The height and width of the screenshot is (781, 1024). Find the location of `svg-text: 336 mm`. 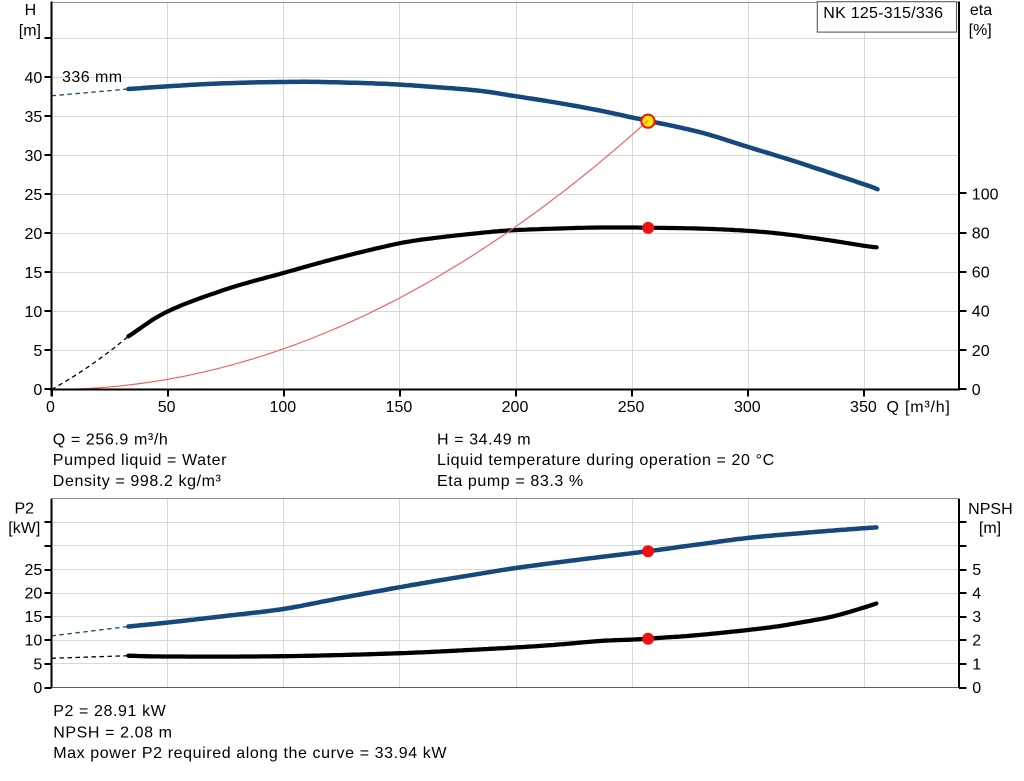

svg-text: 336 mm is located at coordinates (92, 77).